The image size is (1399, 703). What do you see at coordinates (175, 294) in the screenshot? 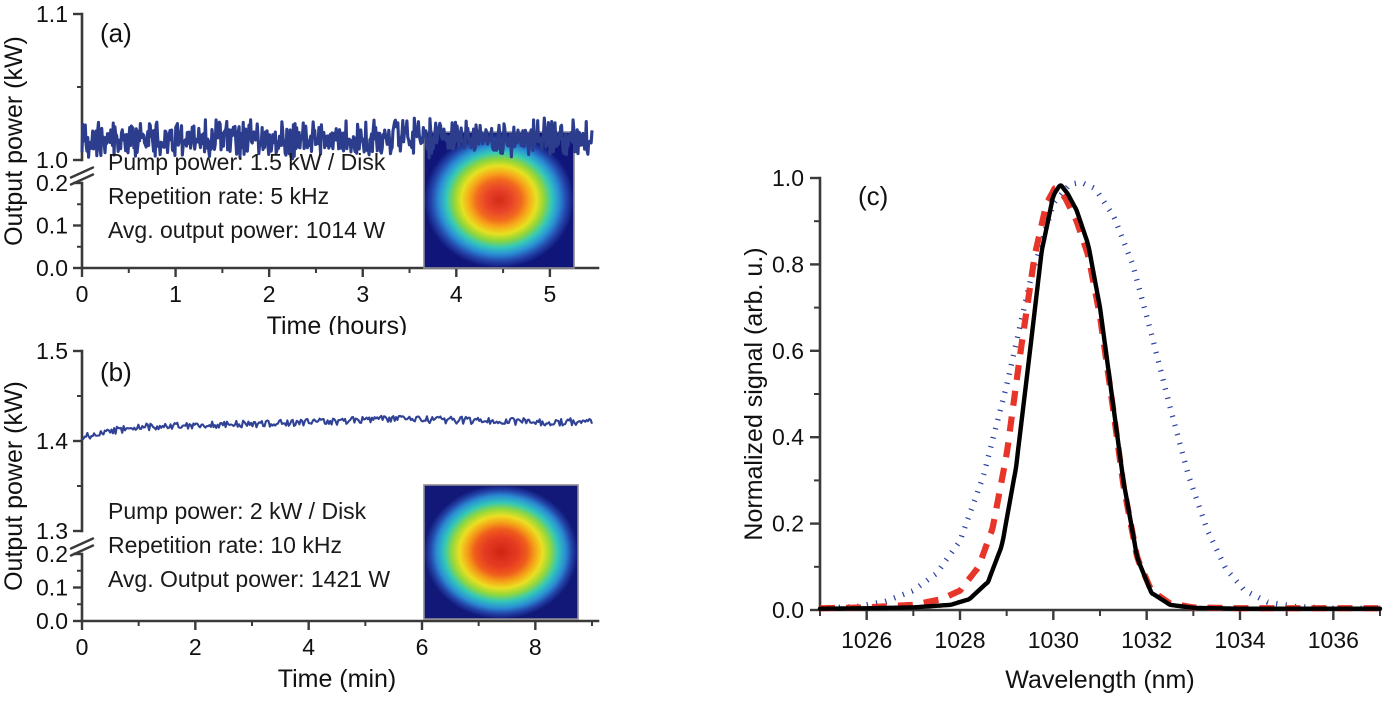
I see `svg-text: 1` at bounding box center [175, 294].